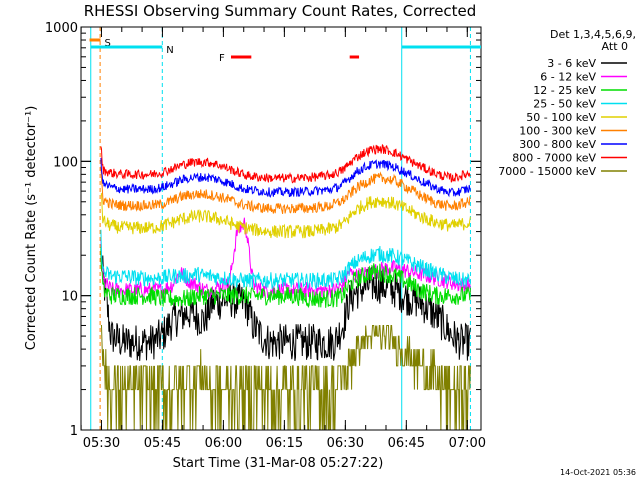 The height and width of the screenshot is (480, 640). What do you see at coordinates (571, 63) in the screenshot?
I see `legend-label-0: 3 - 6 keV` at bounding box center [571, 63].